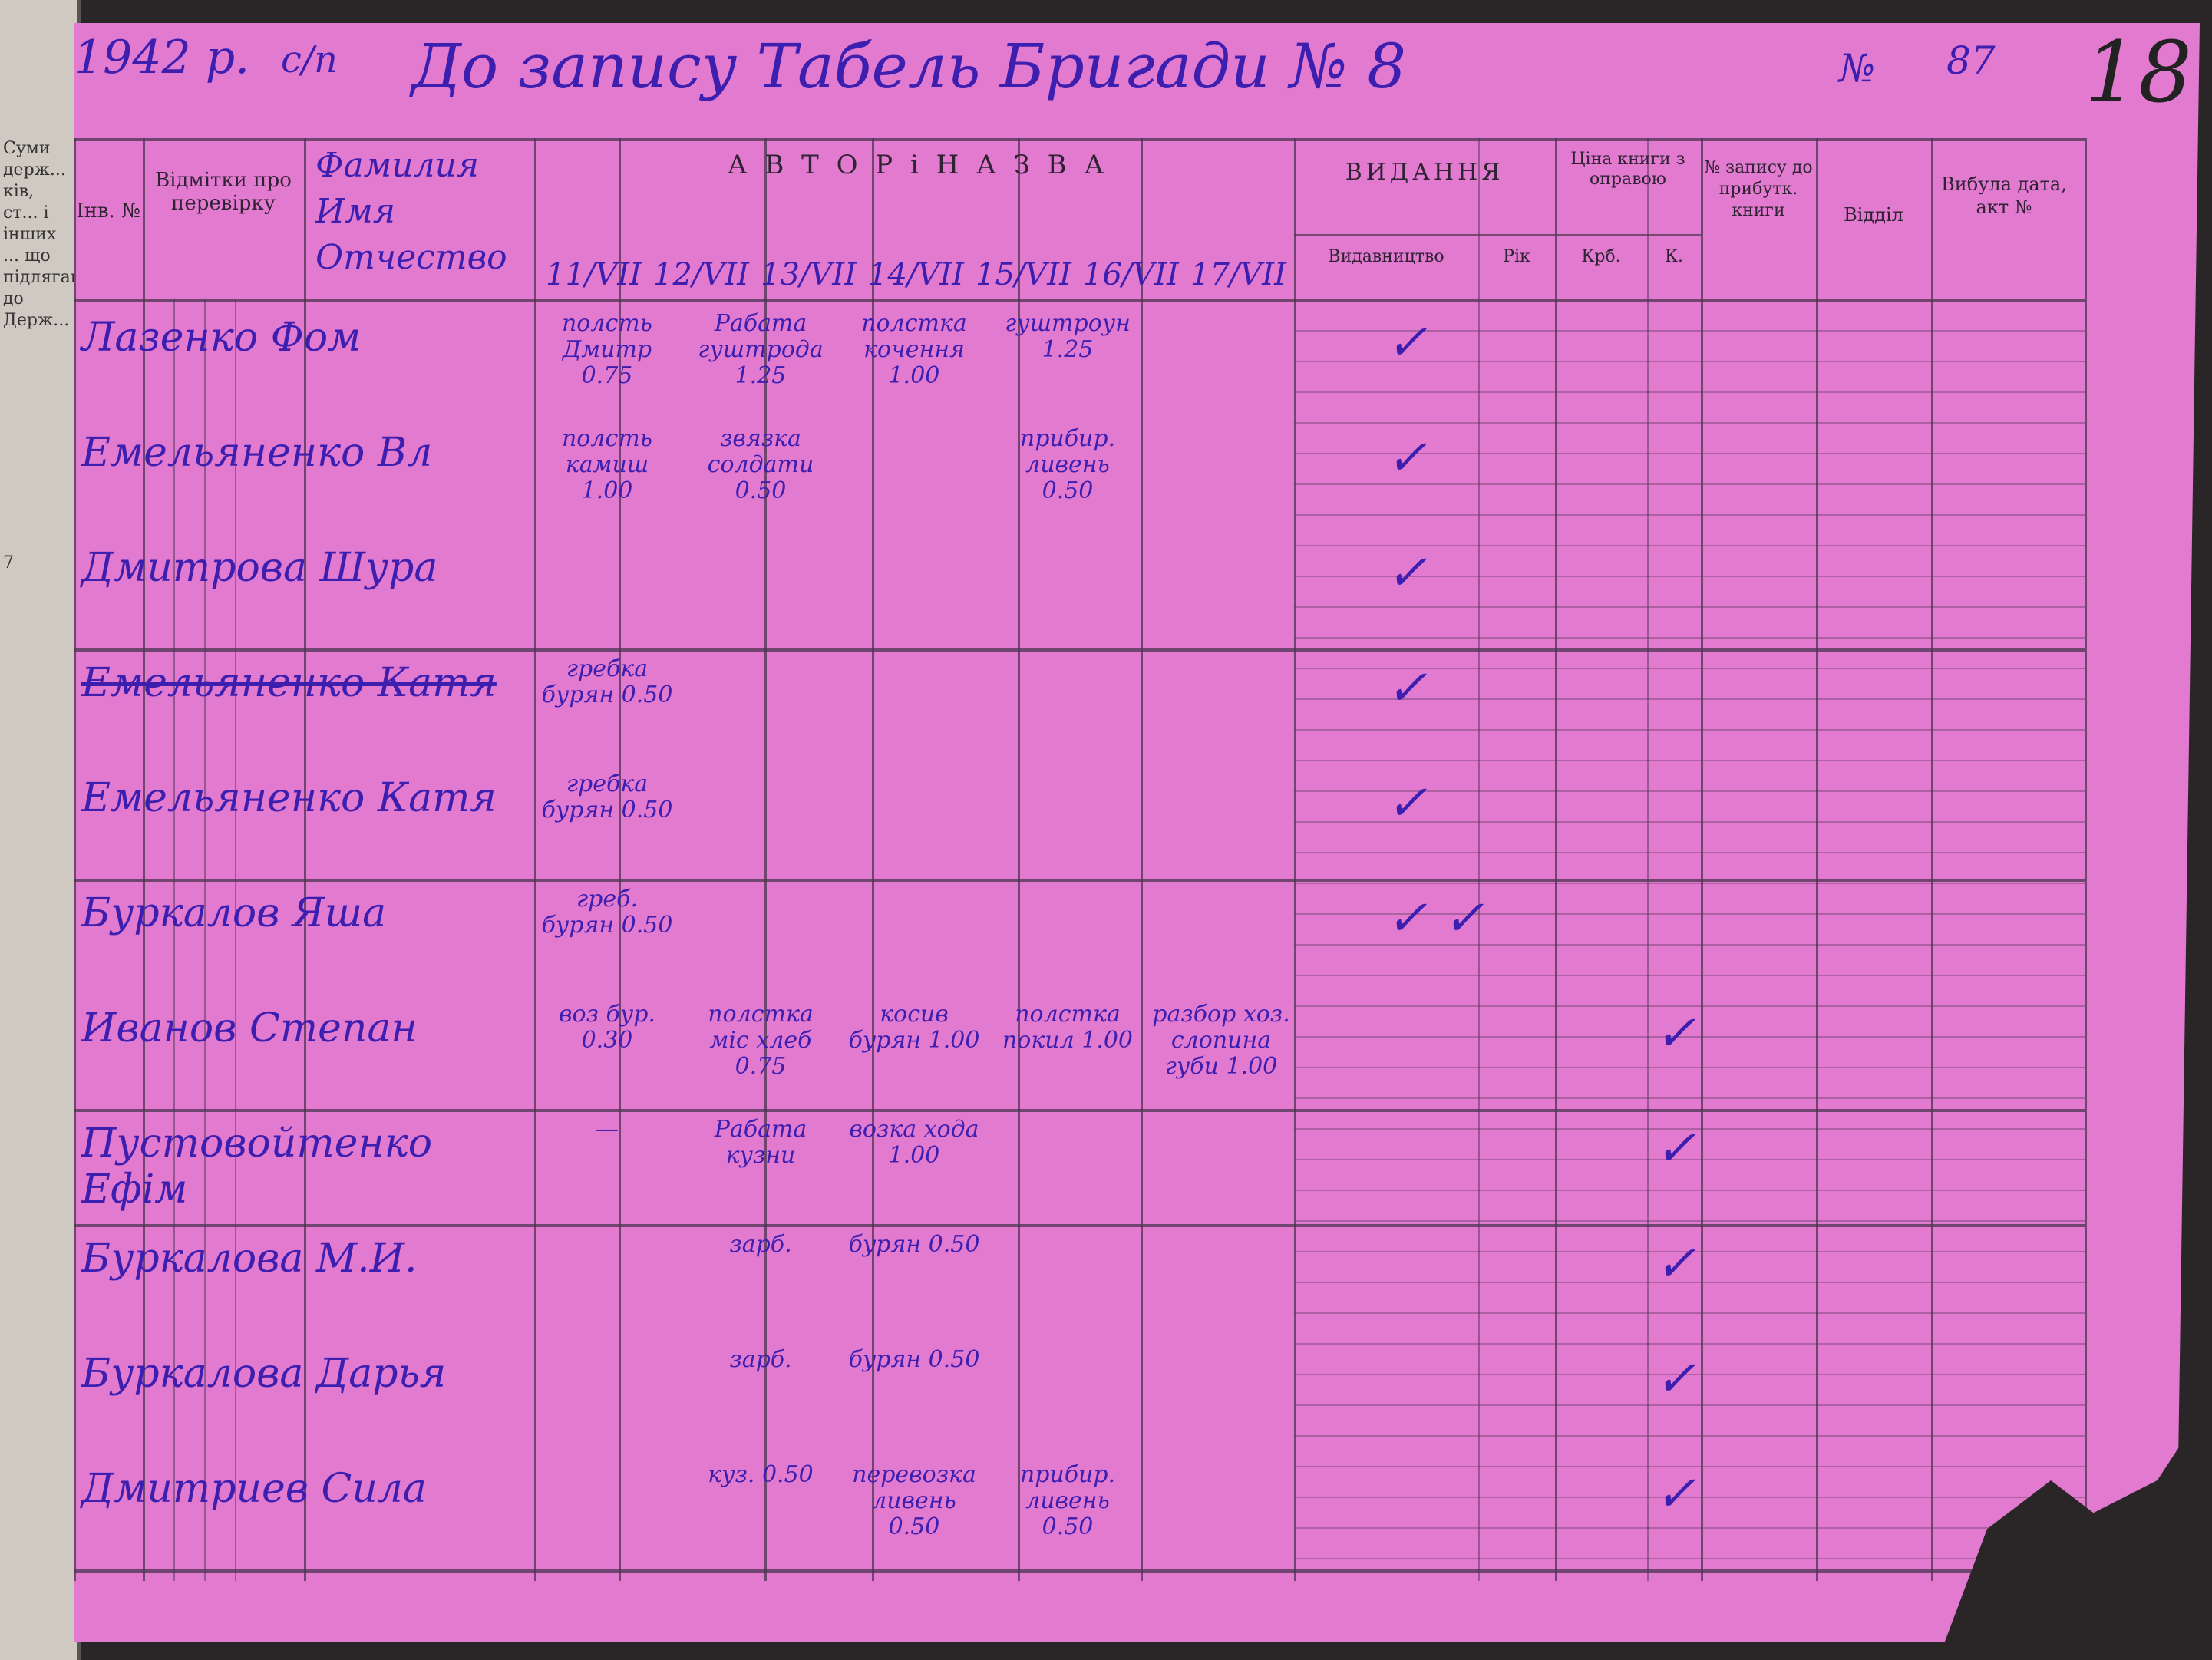  Describe the element at coordinates (914, 349) in the screenshot. I see `row-entry: полстка кочення 1.00` at that location.